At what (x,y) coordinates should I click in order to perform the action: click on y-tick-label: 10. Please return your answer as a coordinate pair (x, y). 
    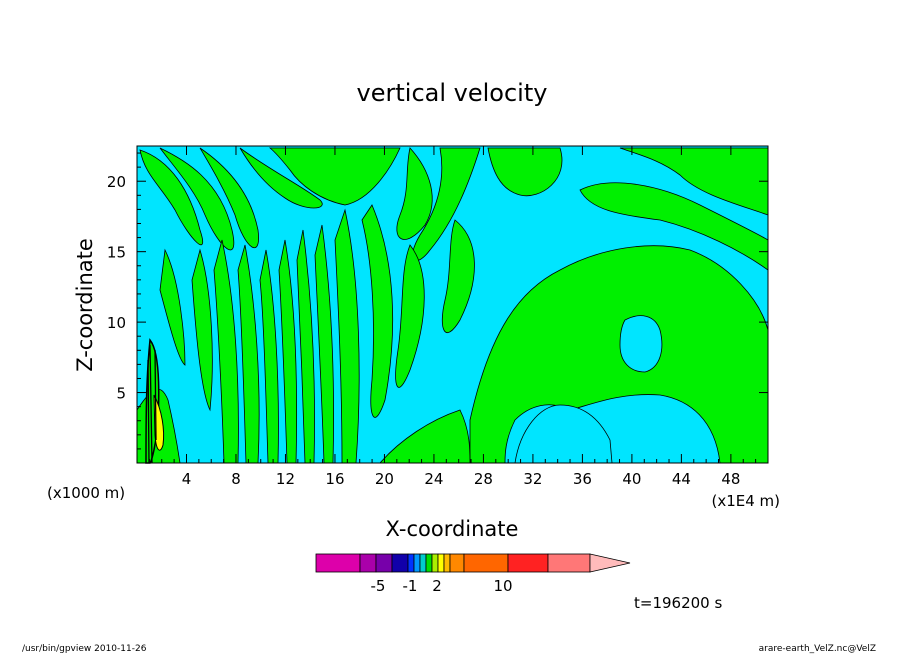
    Looking at the image, I should click on (116, 323).